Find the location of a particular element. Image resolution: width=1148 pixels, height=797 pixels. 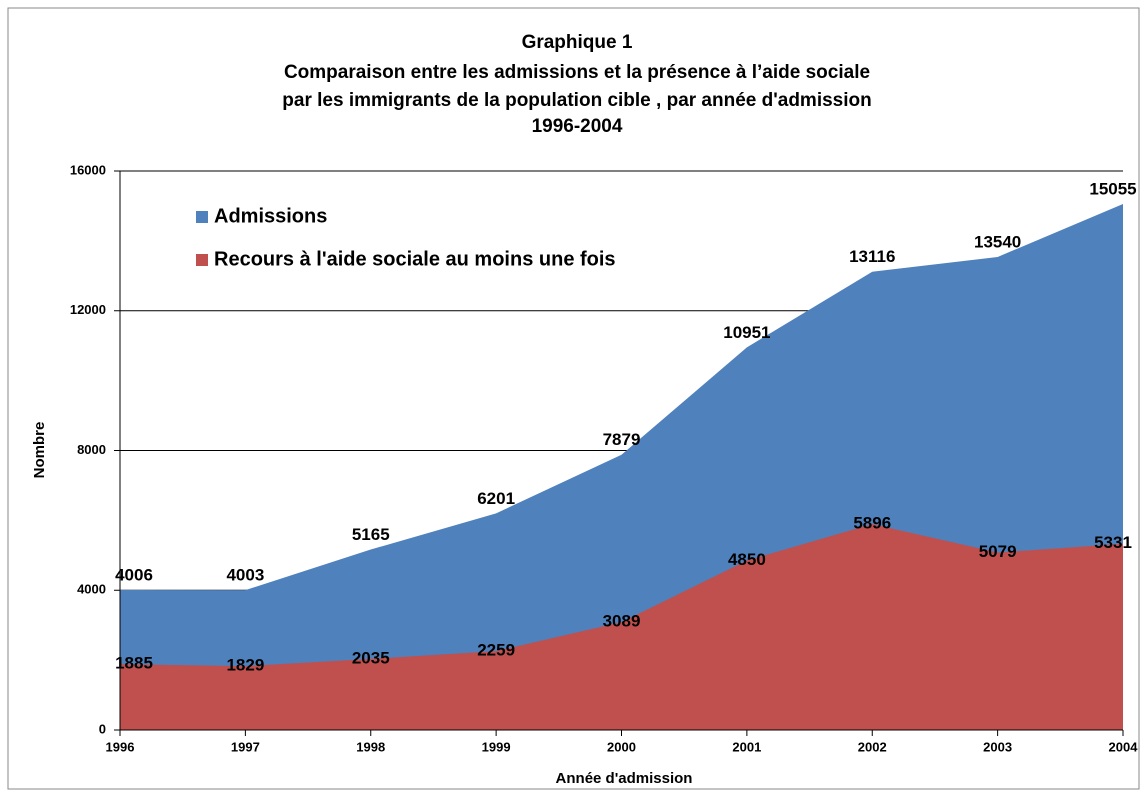

data-label: 15055 is located at coordinates (1112, 189).